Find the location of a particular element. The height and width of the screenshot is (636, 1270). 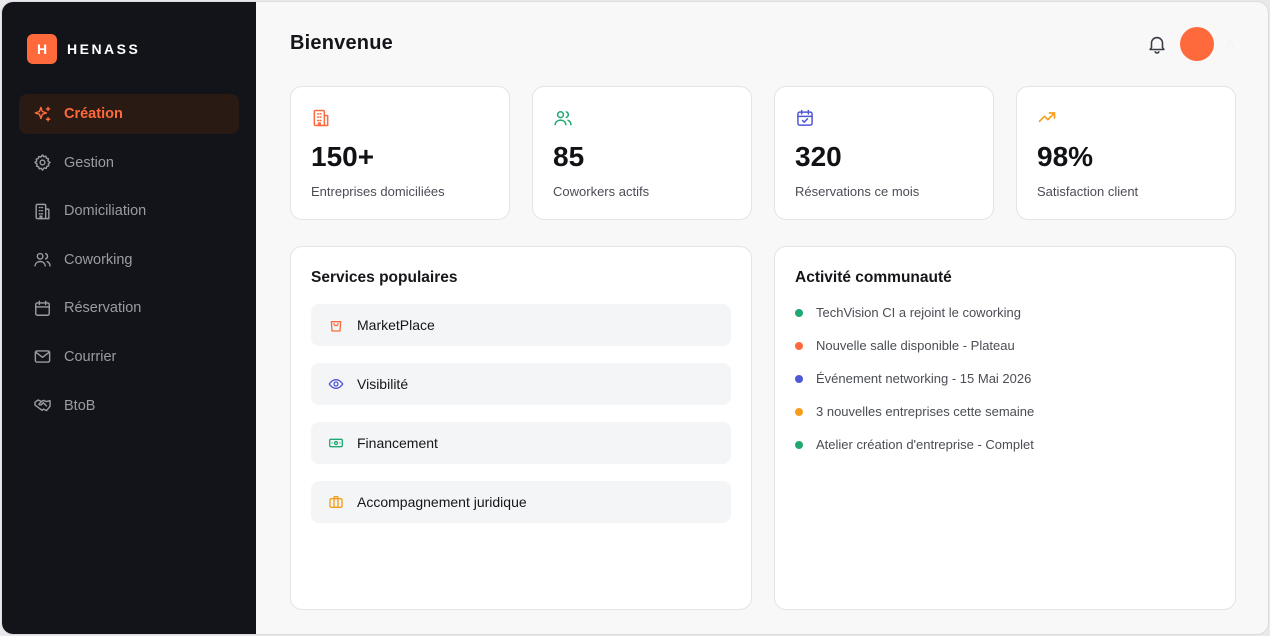

mail-icon is located at coordinates (42, 357).